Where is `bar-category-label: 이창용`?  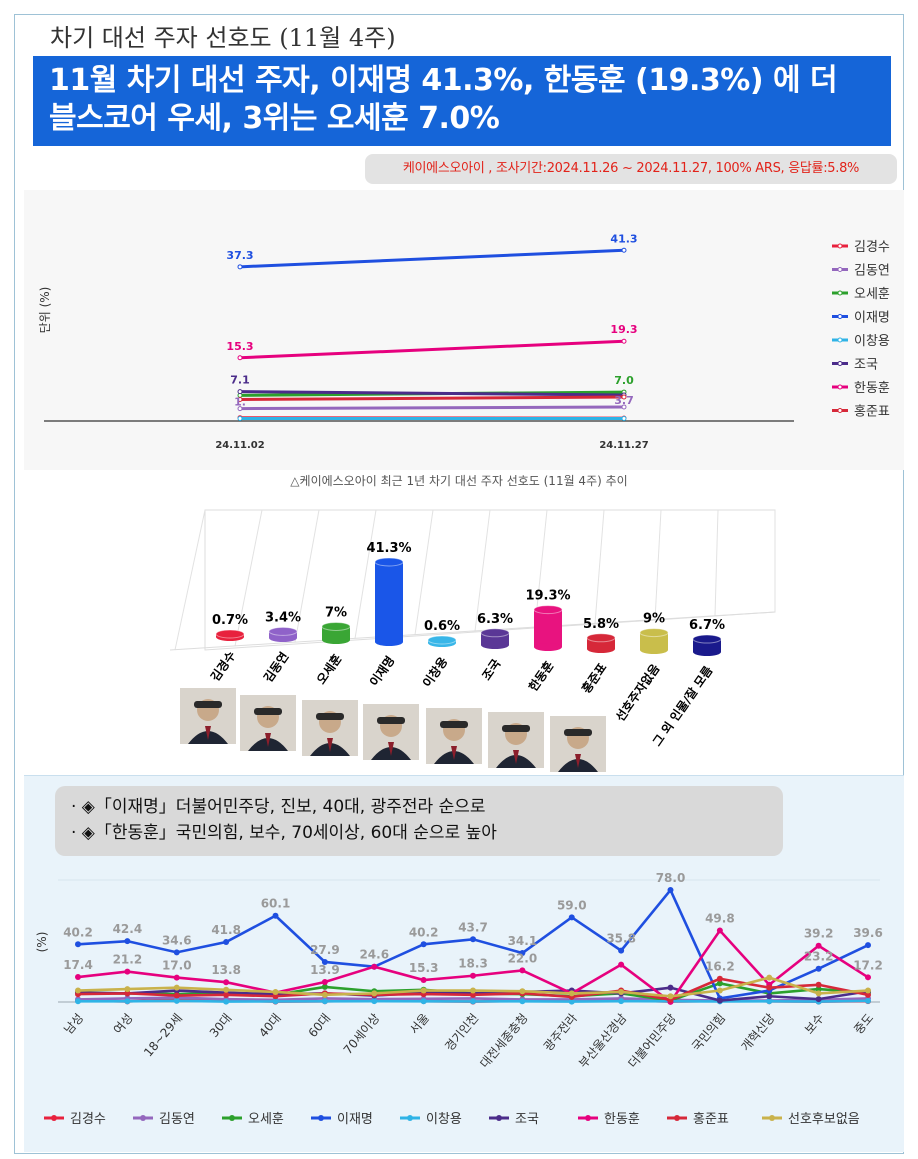 bar-category-label: 이창용 is located at coordinates (434, 672).